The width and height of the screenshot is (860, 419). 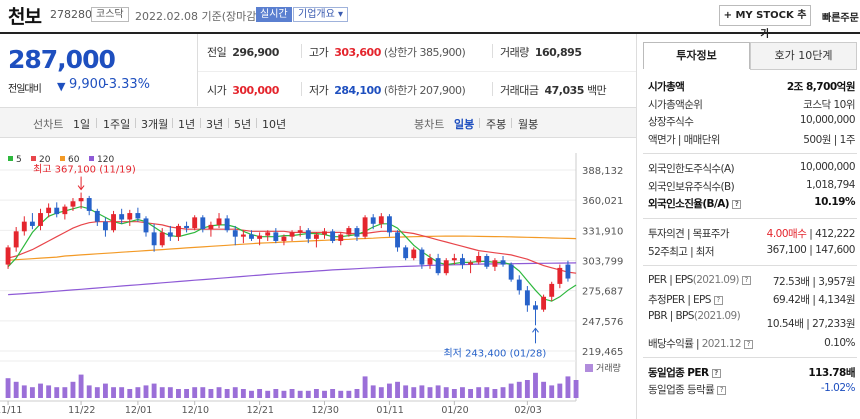 I want to click on period-3m: 3개월, so click(x=155, y=124).